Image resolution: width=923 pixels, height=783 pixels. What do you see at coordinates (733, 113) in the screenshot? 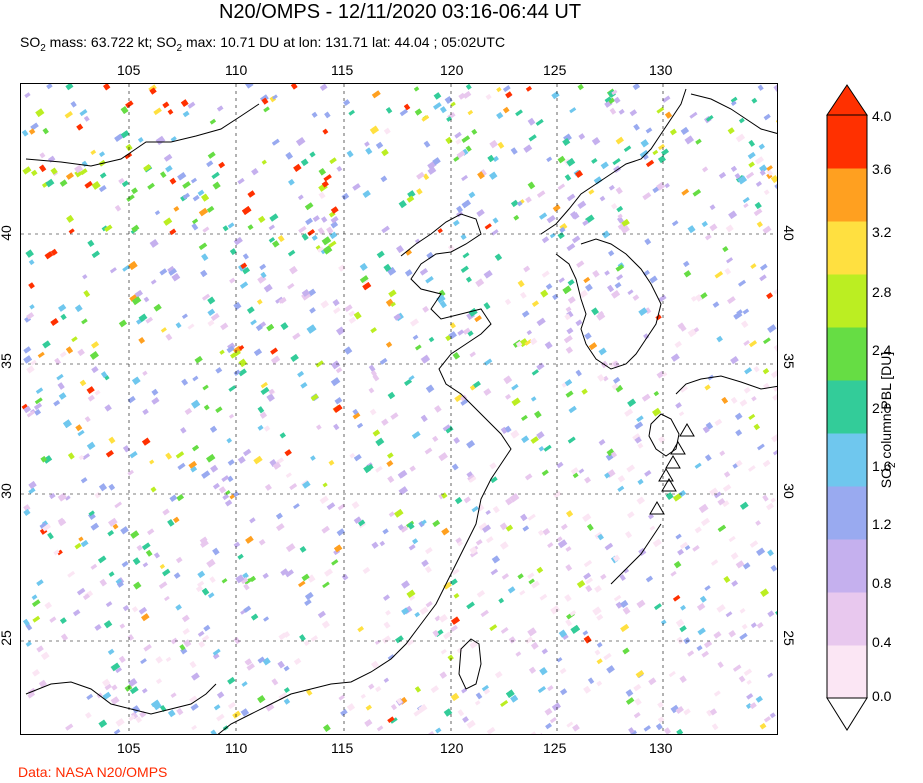
I see `sakhalin-hokkaido-coast` at bounding box center [733, 113].